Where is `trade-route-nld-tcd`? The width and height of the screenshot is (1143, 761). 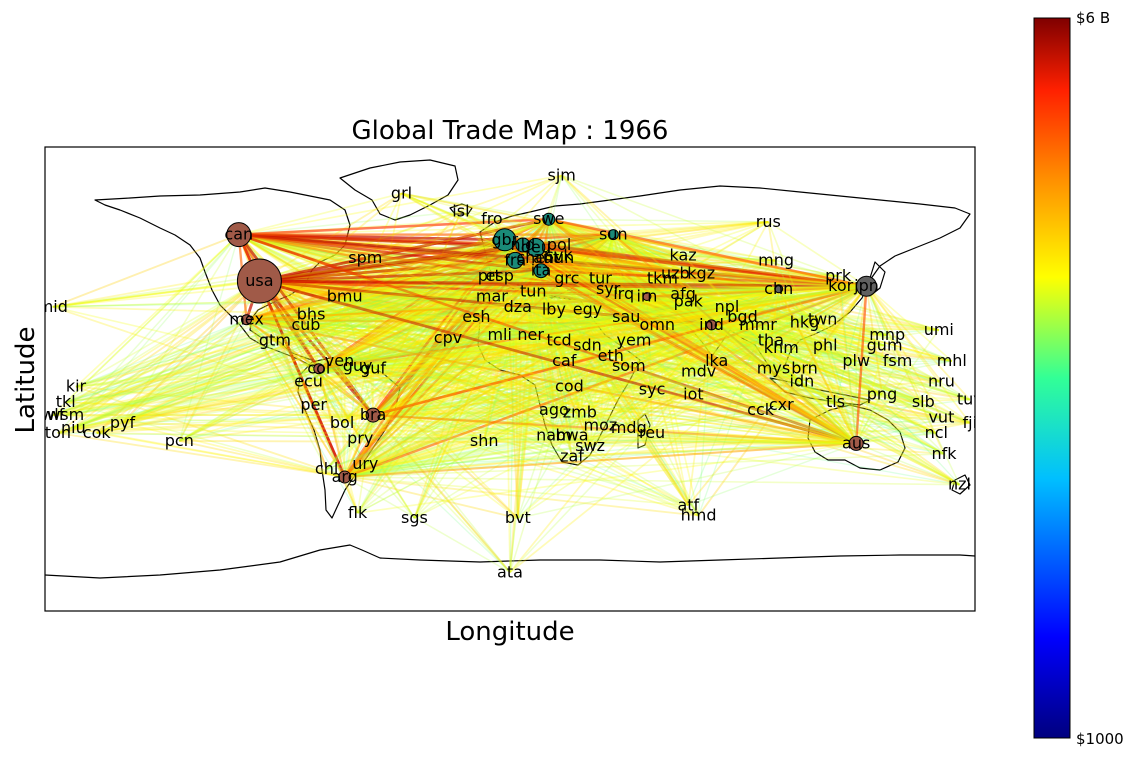 trade-route-nld-tcd is located at coordinates (541, 292).